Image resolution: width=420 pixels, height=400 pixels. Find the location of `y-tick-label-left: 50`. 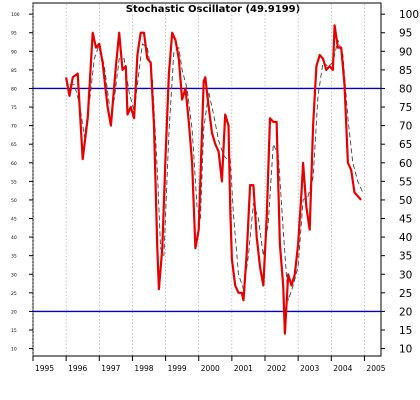

y-tick-label-left: 50 is located at coordinates (14, 201).